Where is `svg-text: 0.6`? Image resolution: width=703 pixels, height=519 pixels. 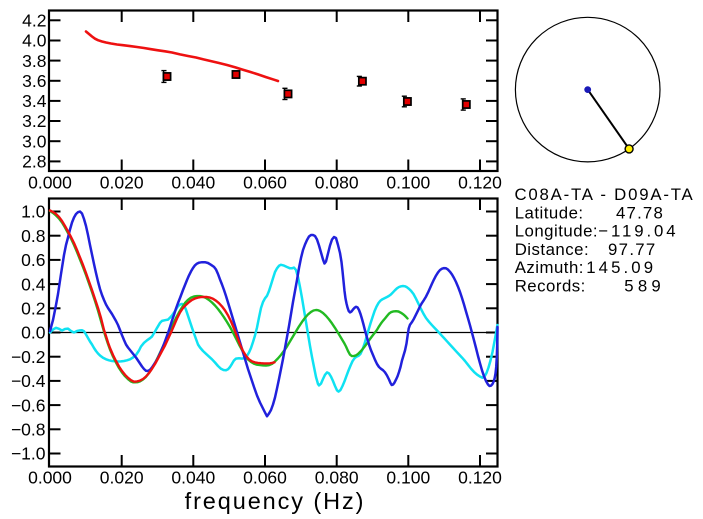 svg-text: 0.6 is located at coordinates (33, 260).